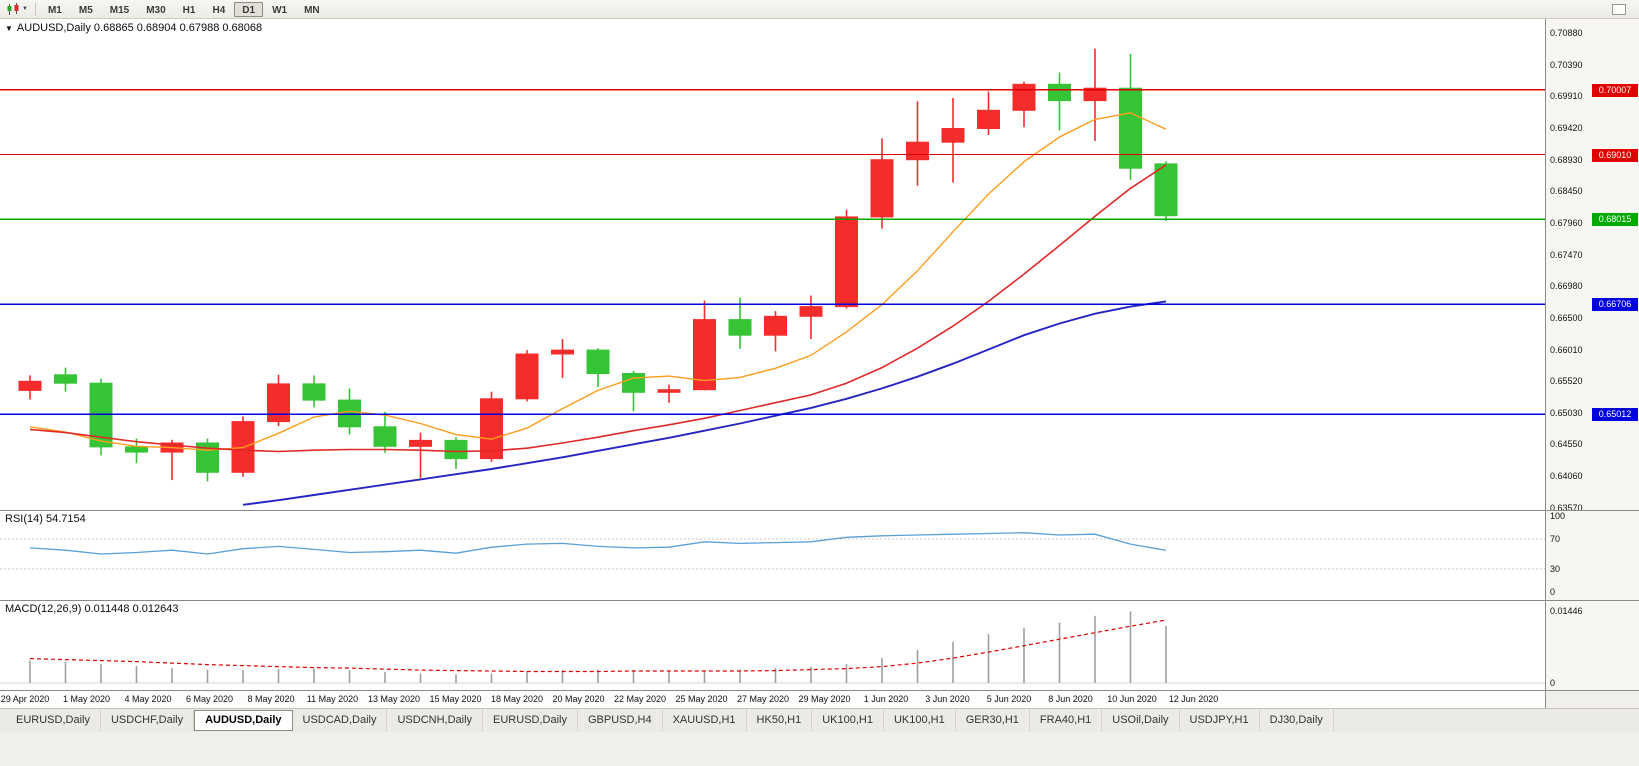 The image size is (1639, 766). Describe the element at coordinates (1558, 516) in the screenshot. I see `rsi-tick: 100` at that location.